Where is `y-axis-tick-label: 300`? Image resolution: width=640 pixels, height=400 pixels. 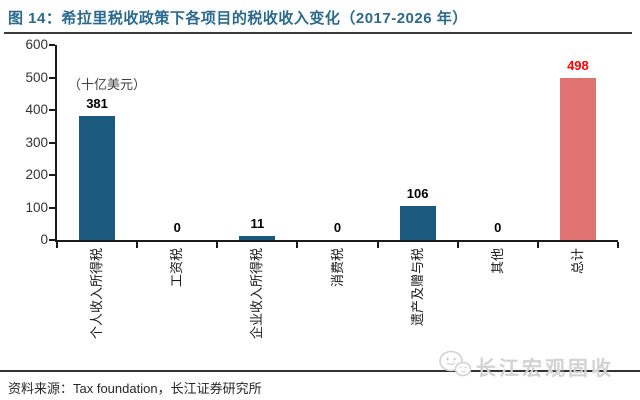 y-axis-tick-label: 300 is located at coordinates (36, 142).